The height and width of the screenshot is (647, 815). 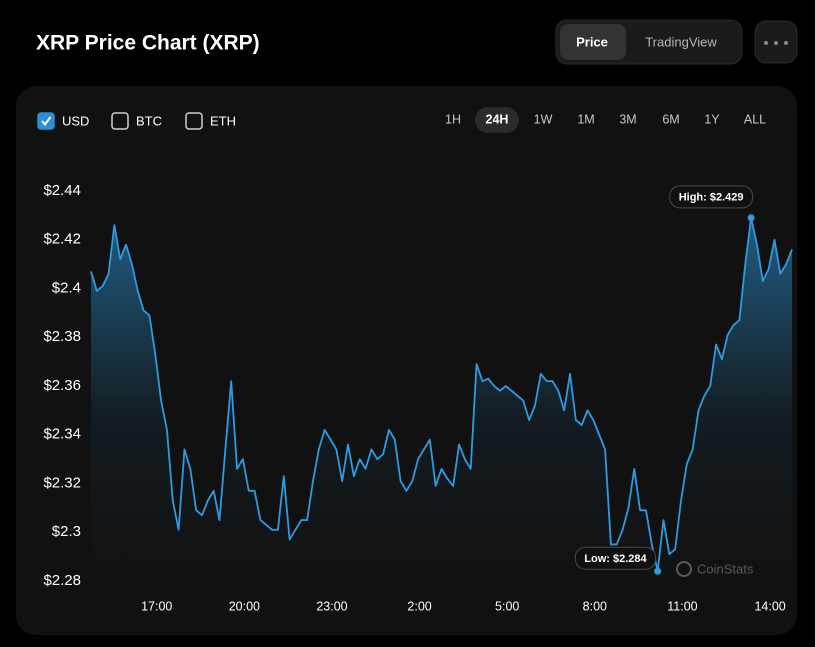 What do you see at coordinates (585, 119) in the screenshot?
I see `timeframe: 1M` at bounding box center [585, 119].